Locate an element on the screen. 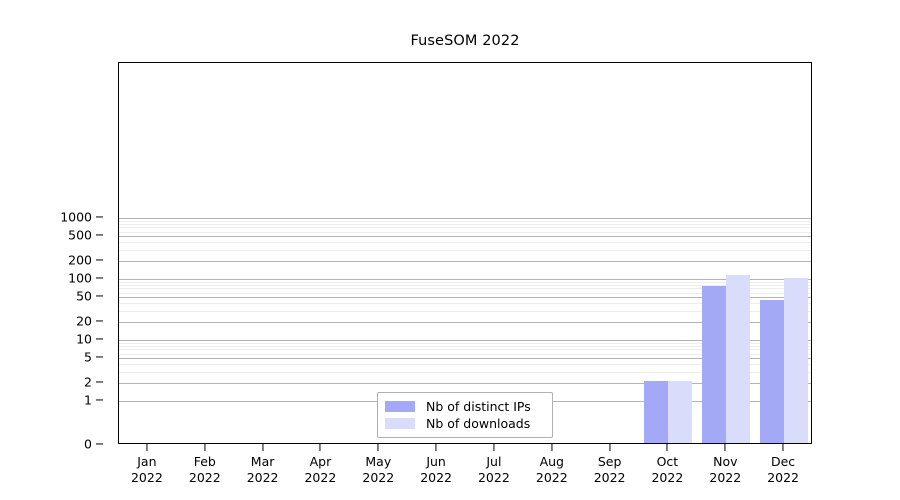 The image size is (900, 500). x-tick-month: Aug is located at coordinates (551, 461).